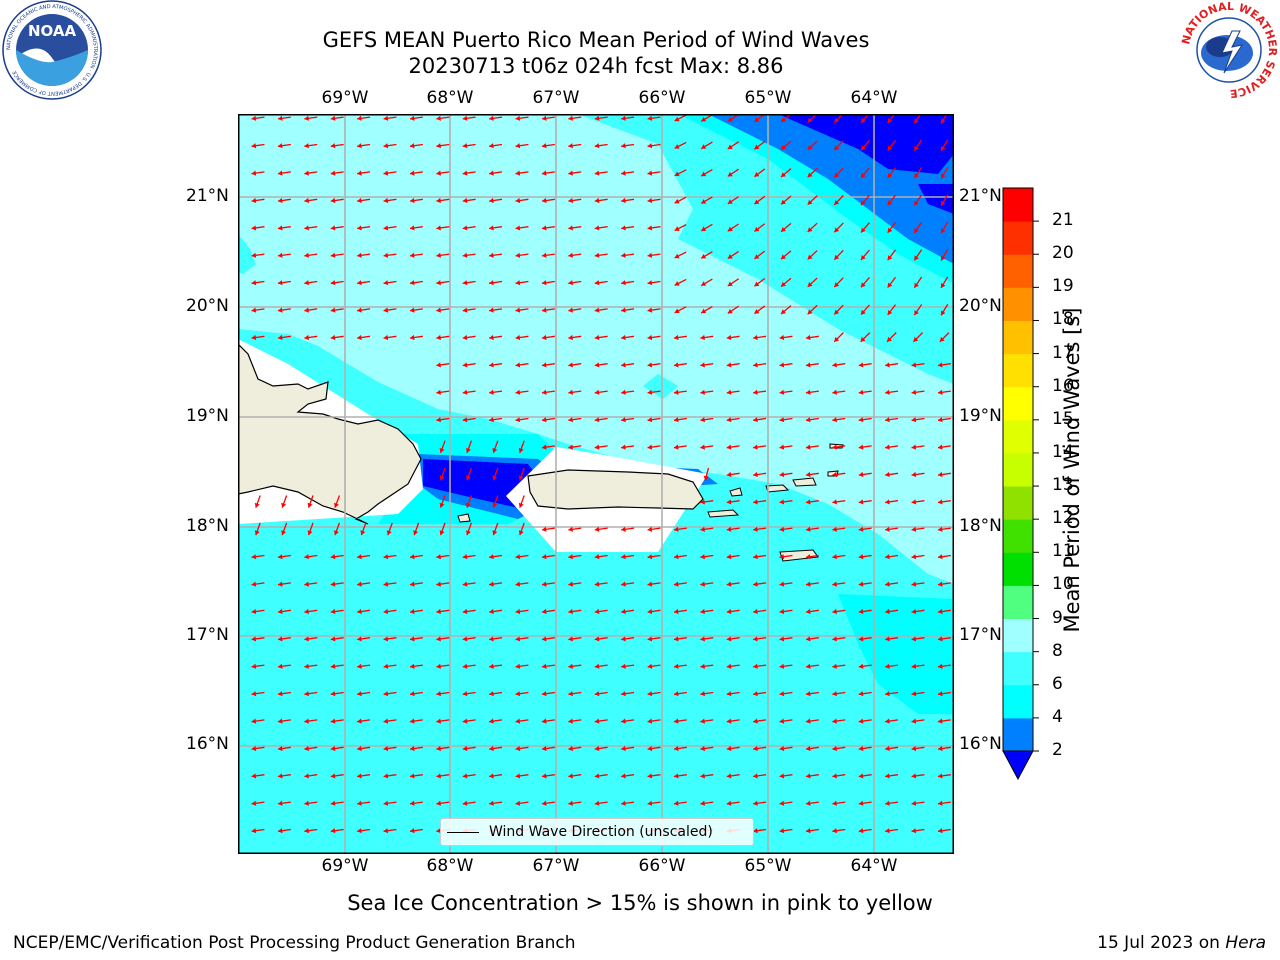 This screenshot has height=960, width=1280. I want to click on colorbar-tick-label: 10, so click(1063, 584).